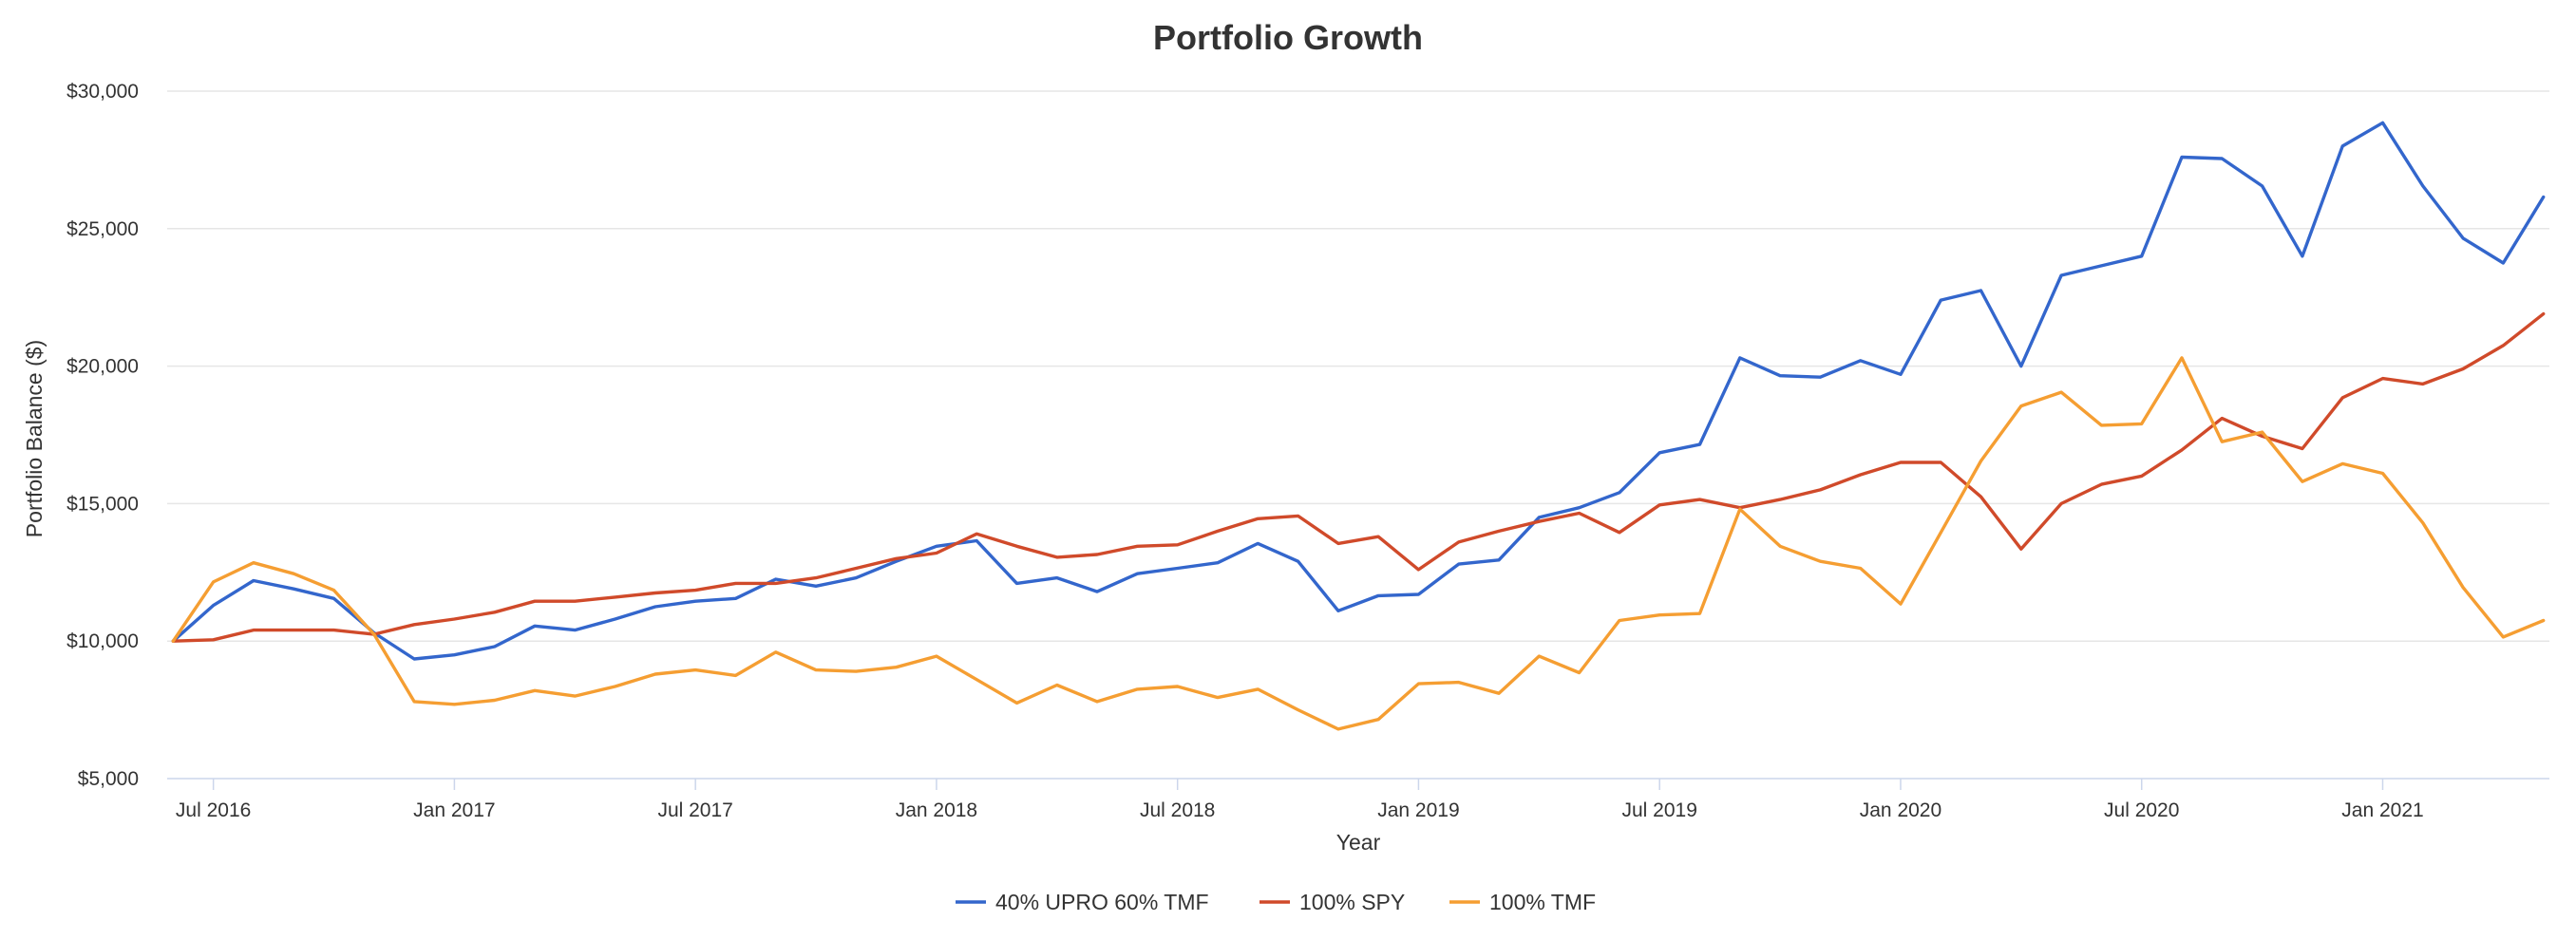  What do you see at coordinates (1177, 810) in the screenshot?
I see `x-tick-label: Jul 2018` at bounding box center [1177, 810].